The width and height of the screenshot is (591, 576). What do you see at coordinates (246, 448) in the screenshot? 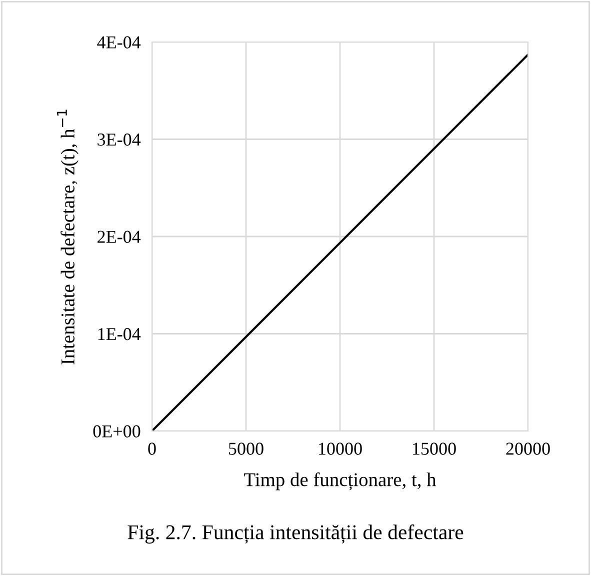
I see `x-tick-label: 5000` at bounding box center [246, 448].